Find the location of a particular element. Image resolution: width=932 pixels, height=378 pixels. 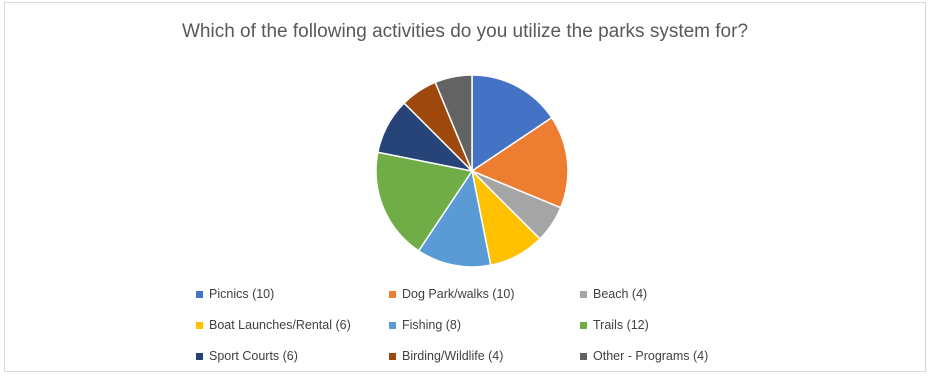

pie-chart is located at coordinates (472, 171).